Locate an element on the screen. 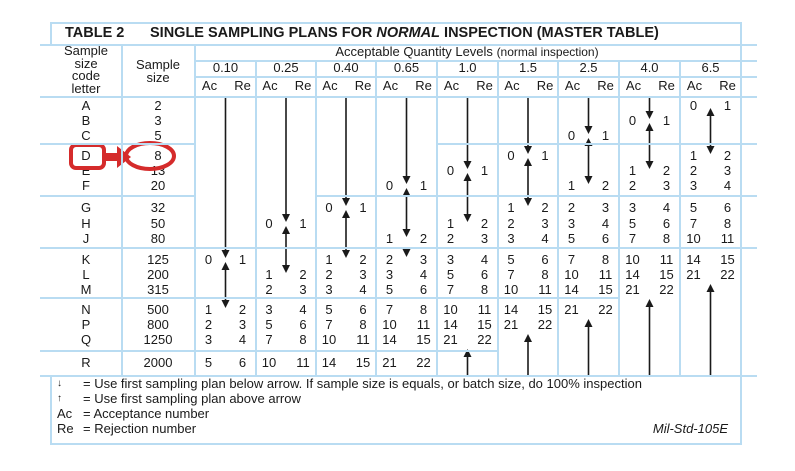 Image resolution: width=795 pixels, height=471 pixels. sample-size: 200 is located at coordinates (158, 274).